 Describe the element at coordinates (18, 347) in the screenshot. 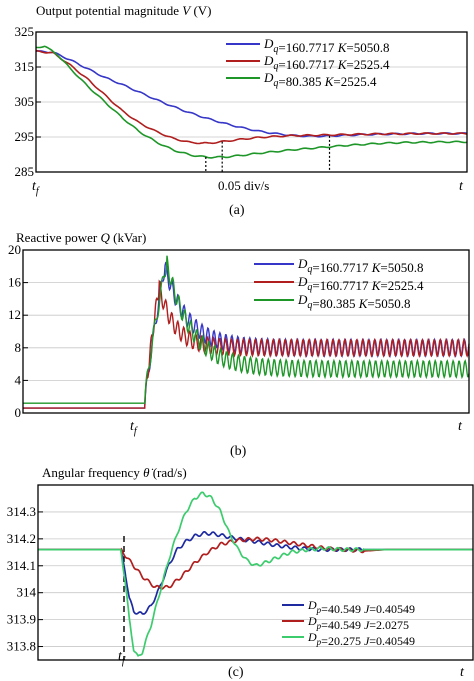

I see `chart-b-ytick-label-2: 8` at that location.